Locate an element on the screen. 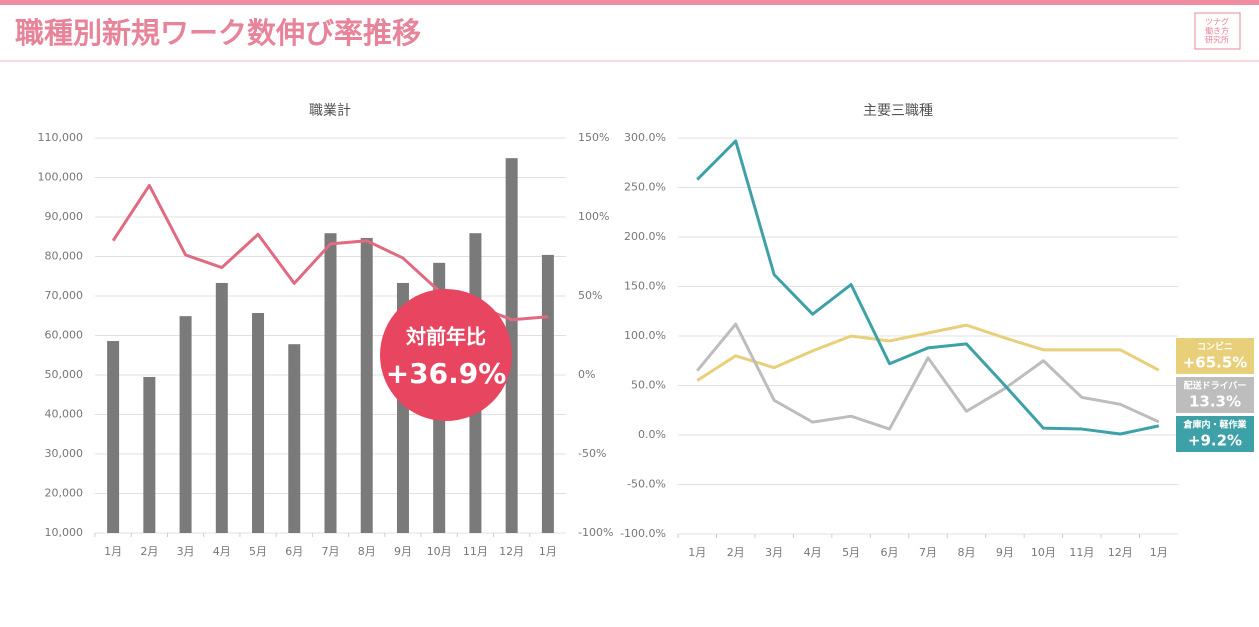 The width and height of the screenshot is (1259, 627). logo-text: 働き方 is located at coordinates (1217, 31).